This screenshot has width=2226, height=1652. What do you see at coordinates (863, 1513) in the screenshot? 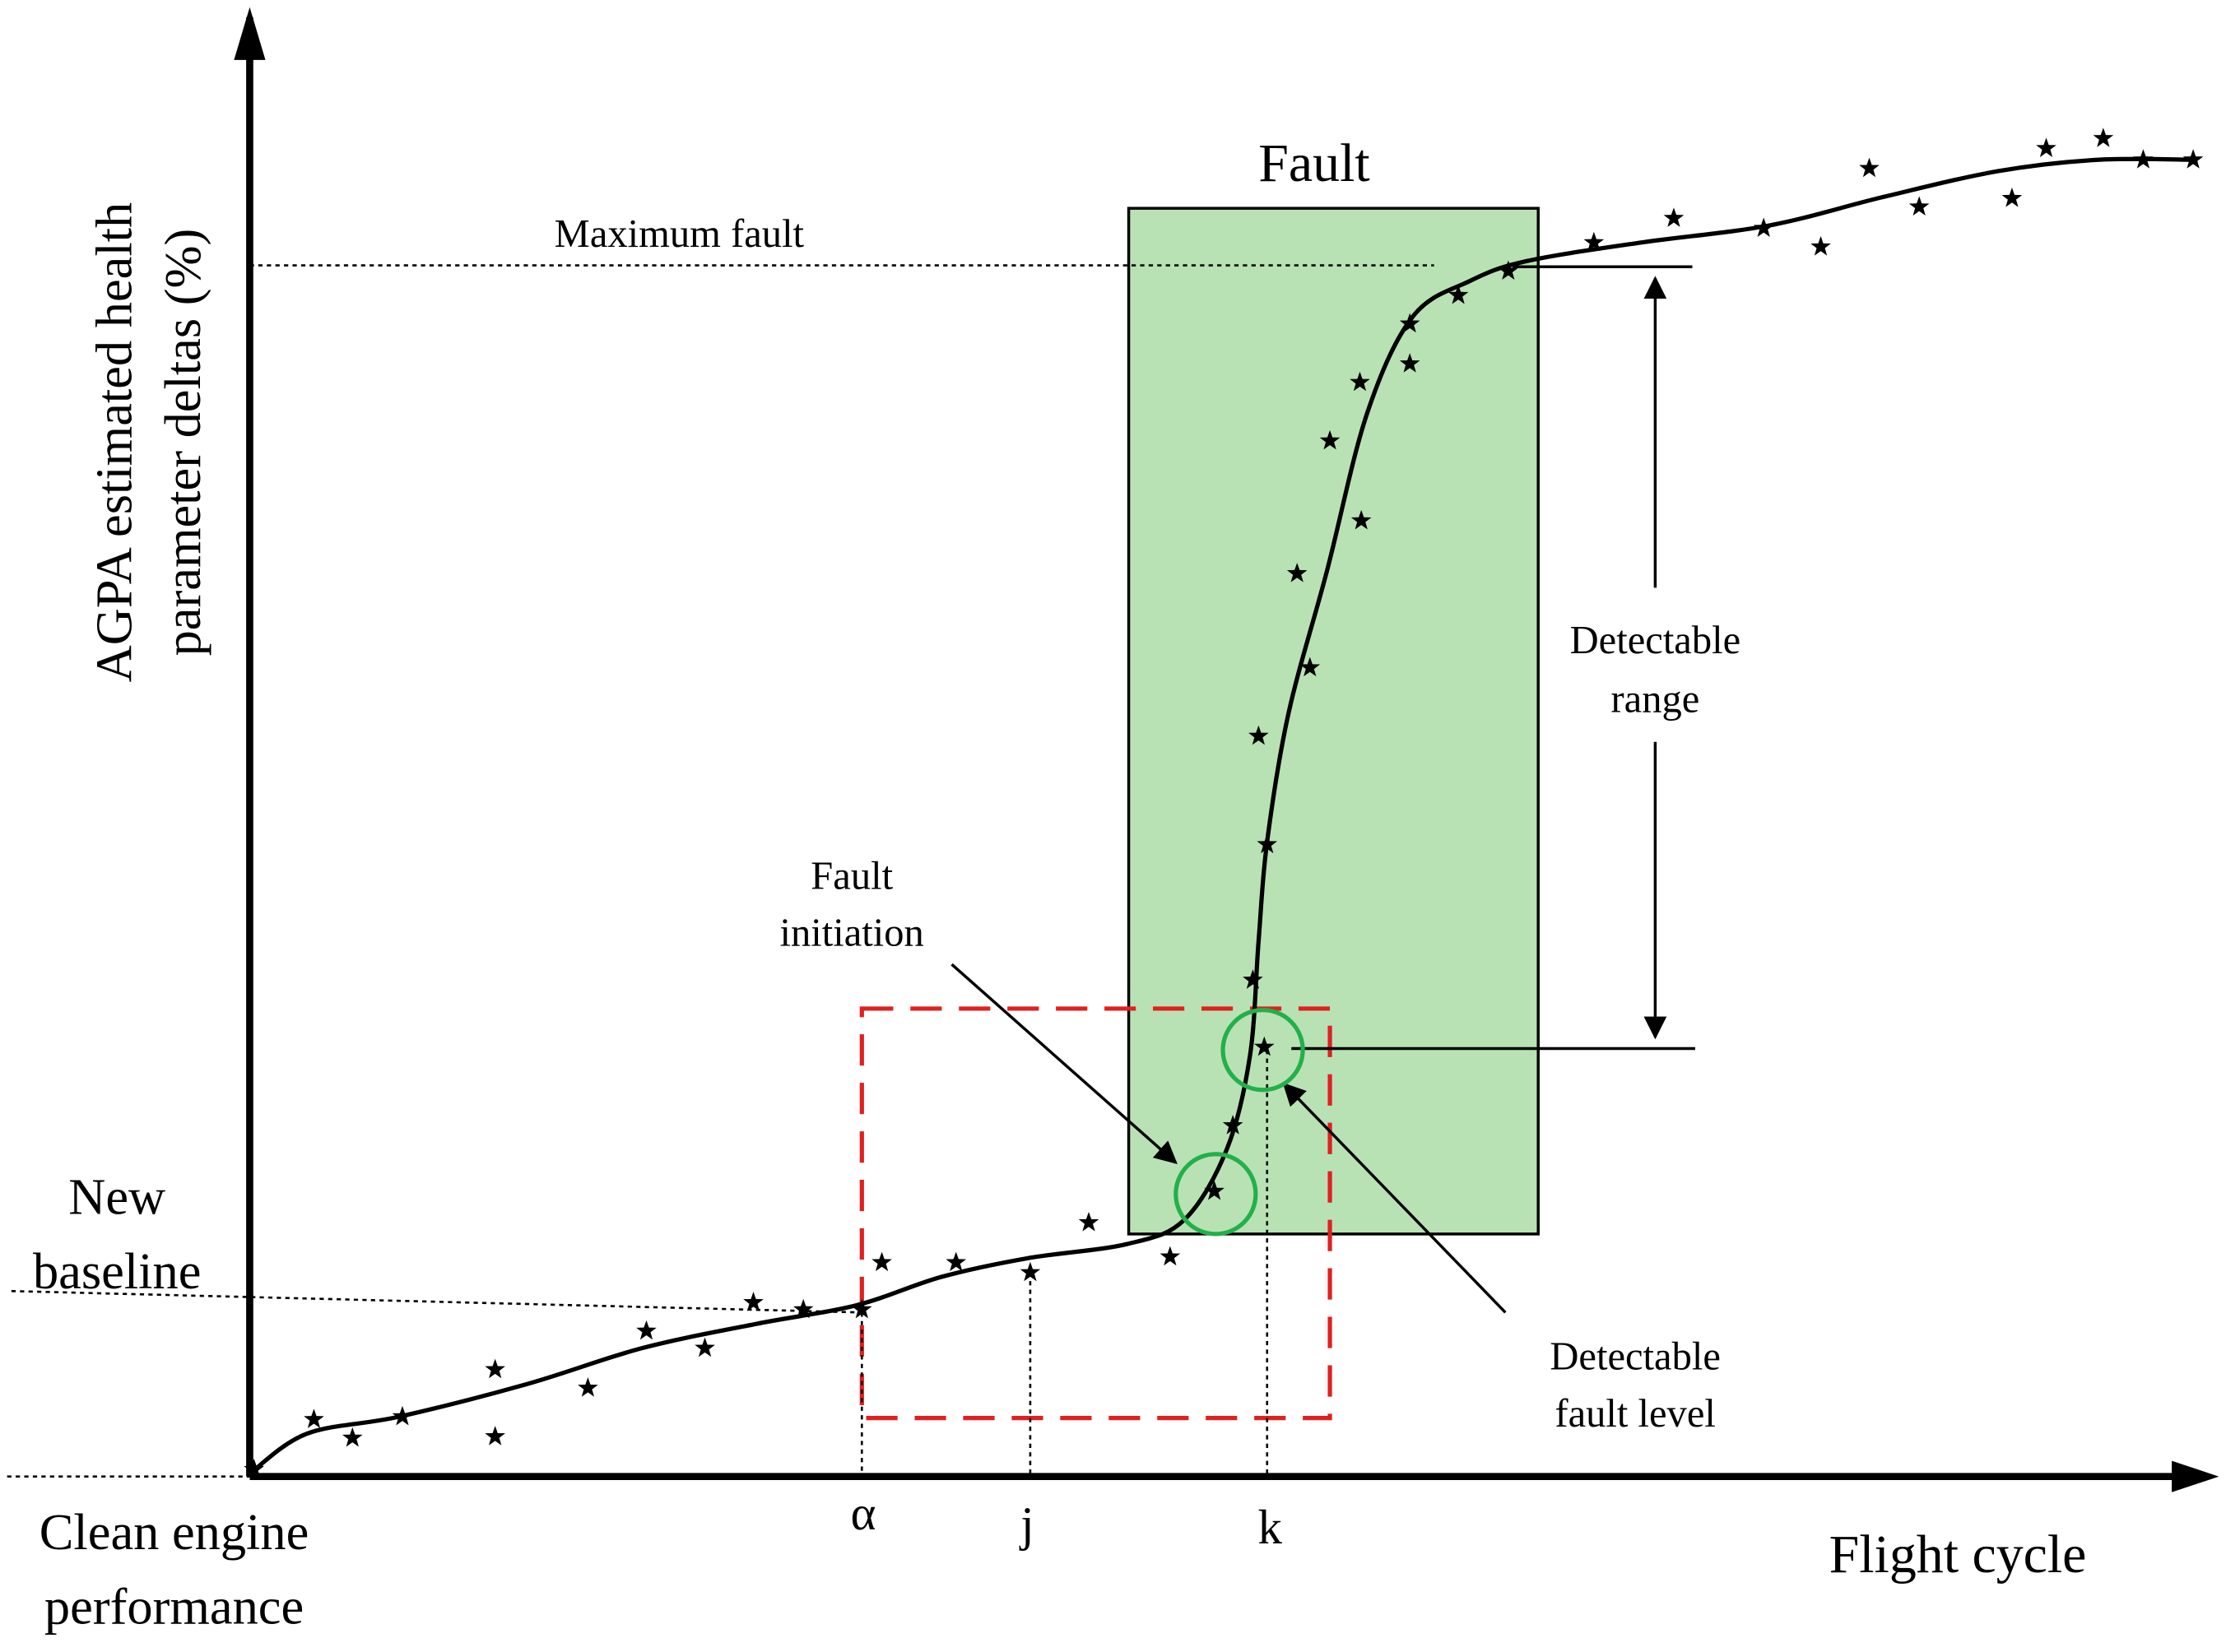
I see `x-marker: α` at bounding box center [863, 1513].